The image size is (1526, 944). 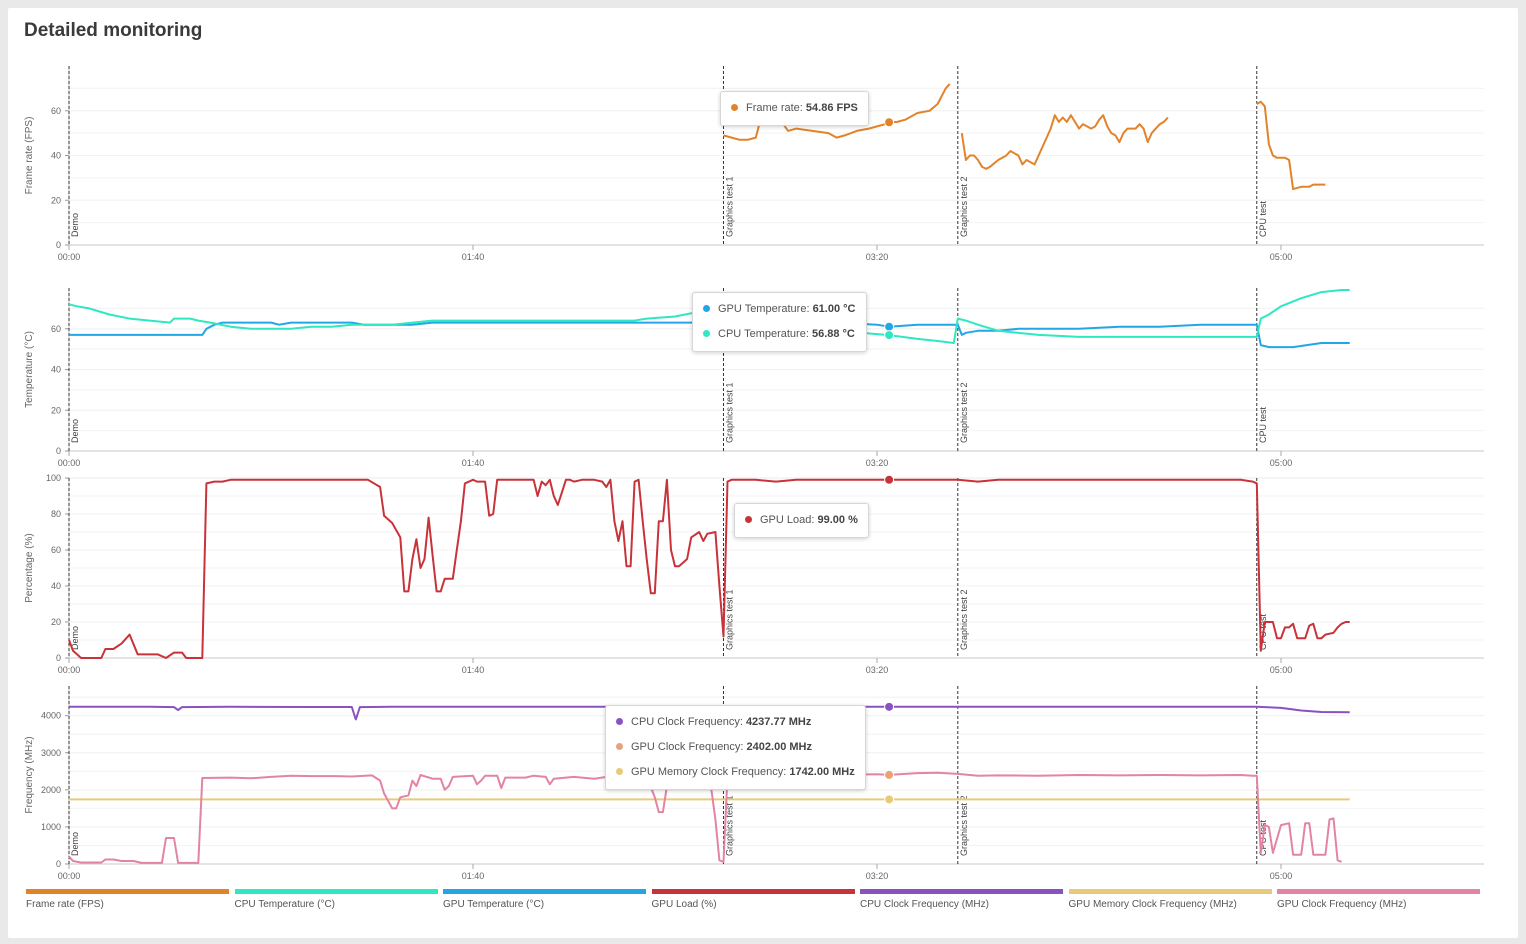 What do you see at coordinates (127, 899) in the screenshot?
I see `legend-item: Frame rate (FPS)` at bounding box center [127, 899].